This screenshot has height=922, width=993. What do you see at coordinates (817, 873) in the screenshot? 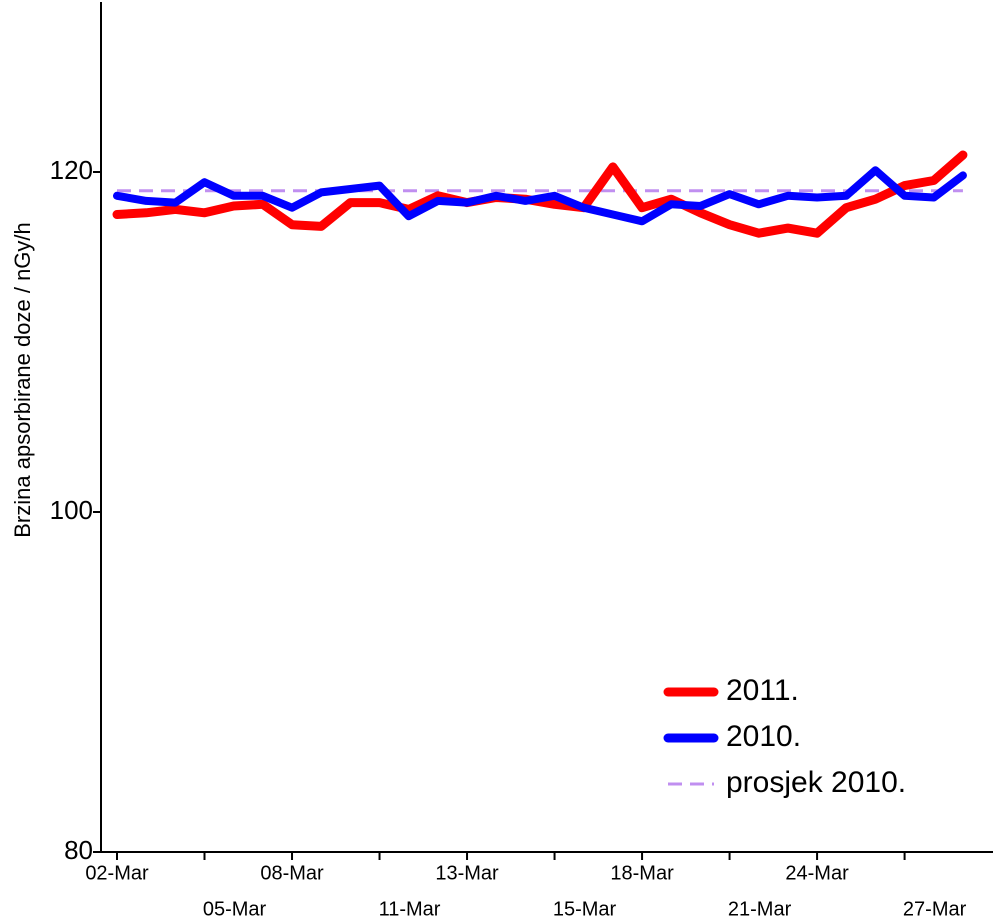
I see `x-tick-label: 24-Mar` at bounding box center [817, 873].